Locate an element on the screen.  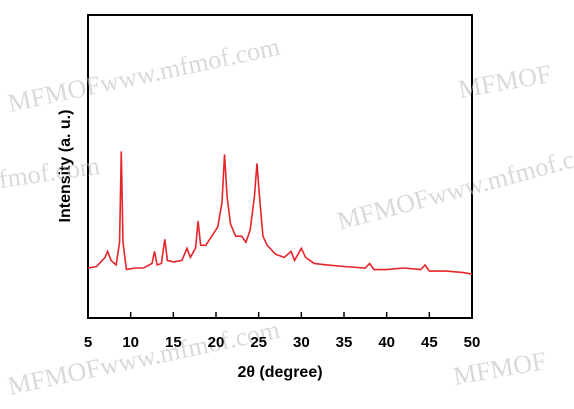
x-tick-label: 35 is located at coordinates (344, 342).